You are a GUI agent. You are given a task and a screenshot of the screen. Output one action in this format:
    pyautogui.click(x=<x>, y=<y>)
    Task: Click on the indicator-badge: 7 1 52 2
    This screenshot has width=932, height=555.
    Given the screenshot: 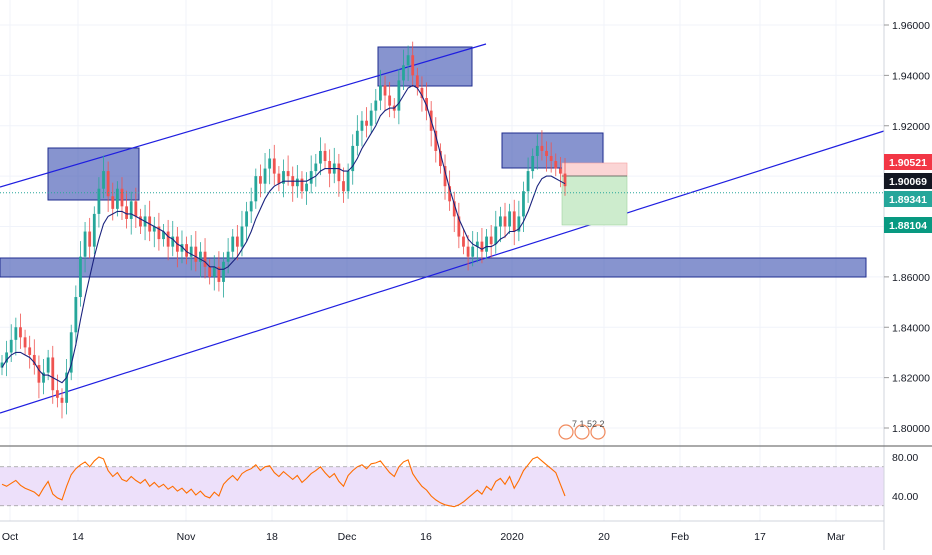 What is the action you would take?
    pyautogui.click(x=582, y=429)
    